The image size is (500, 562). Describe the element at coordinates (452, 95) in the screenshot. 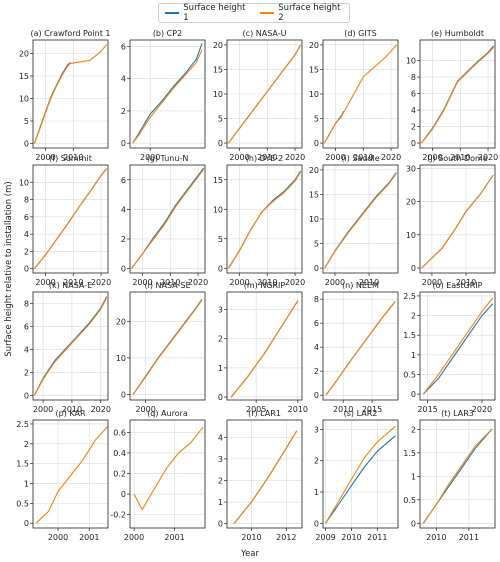

I see `subplot: 2000 2010 2020 0 2 4 6 8 10 (e) Humboldt` at that location.